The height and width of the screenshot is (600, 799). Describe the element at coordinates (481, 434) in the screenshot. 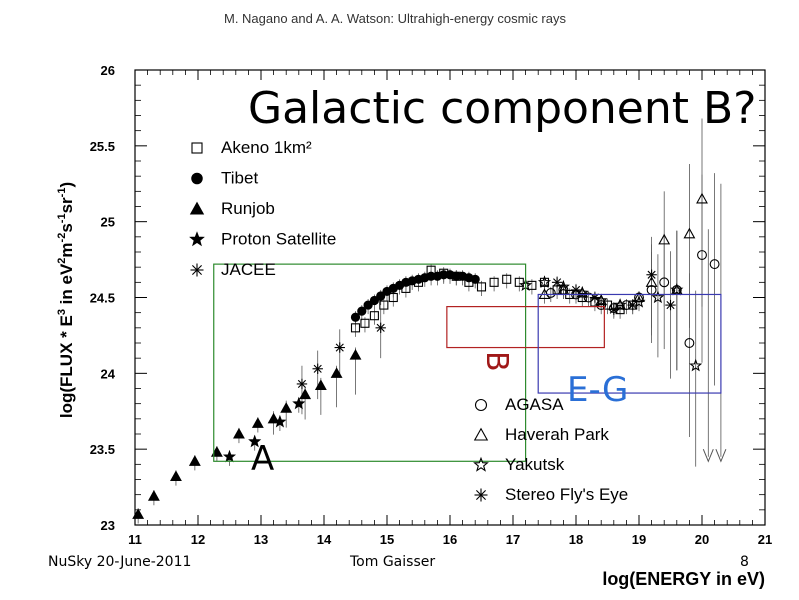

I see `legend-marker-haverah-park` at that location.